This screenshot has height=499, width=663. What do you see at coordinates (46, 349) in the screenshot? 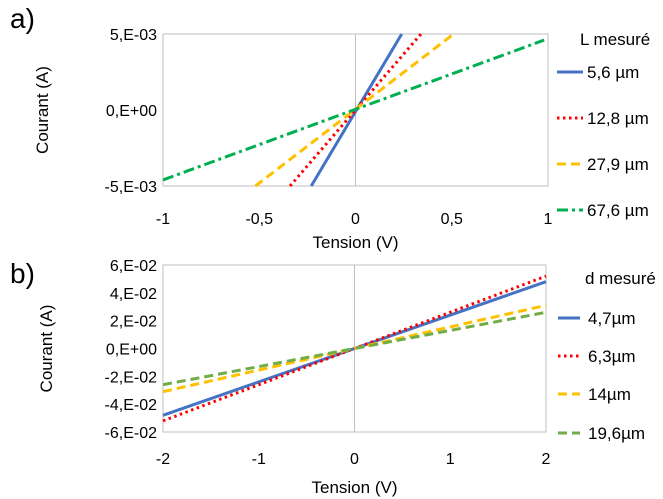
I see `y-axis-label-1: Courant (A)` at bounding box center [46, 349].